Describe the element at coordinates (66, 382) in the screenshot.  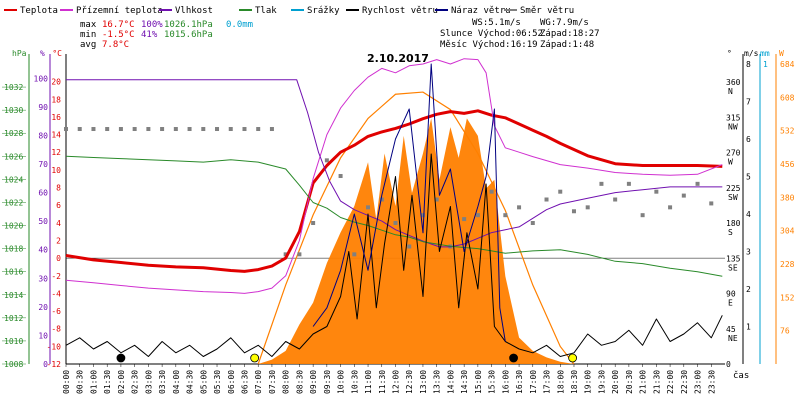
I see `tick-x-0: 00:00` at that location.